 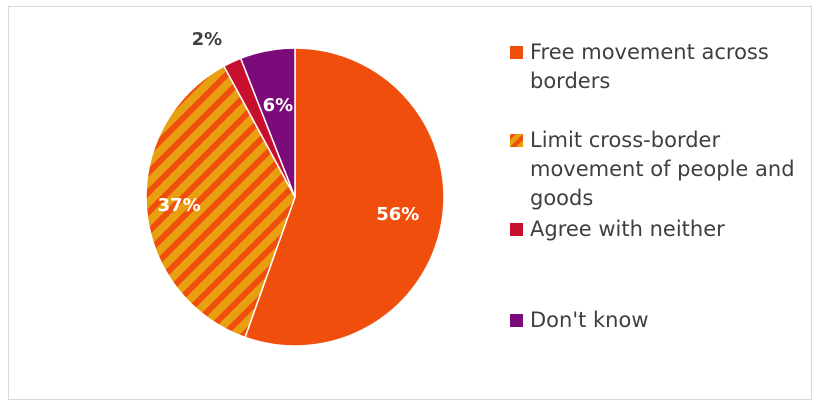 I want to click on legend-swatch-dont-know, so click(x=516, y=320).